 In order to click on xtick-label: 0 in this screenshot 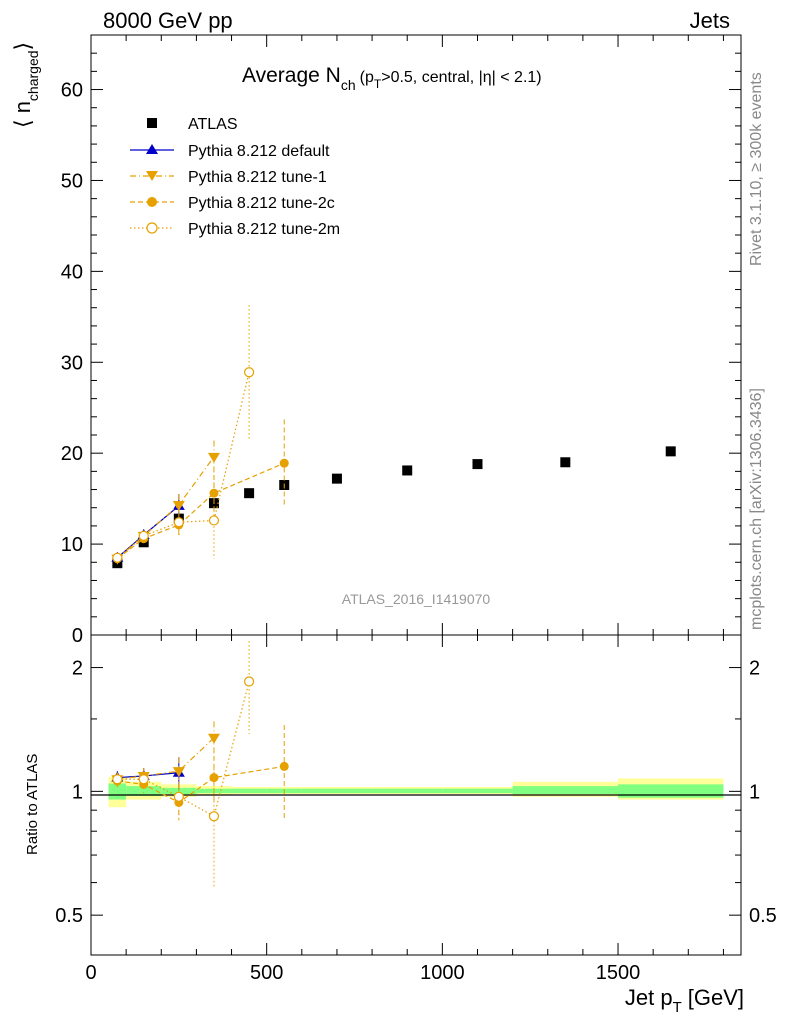, I will do `click(90, 973)`.